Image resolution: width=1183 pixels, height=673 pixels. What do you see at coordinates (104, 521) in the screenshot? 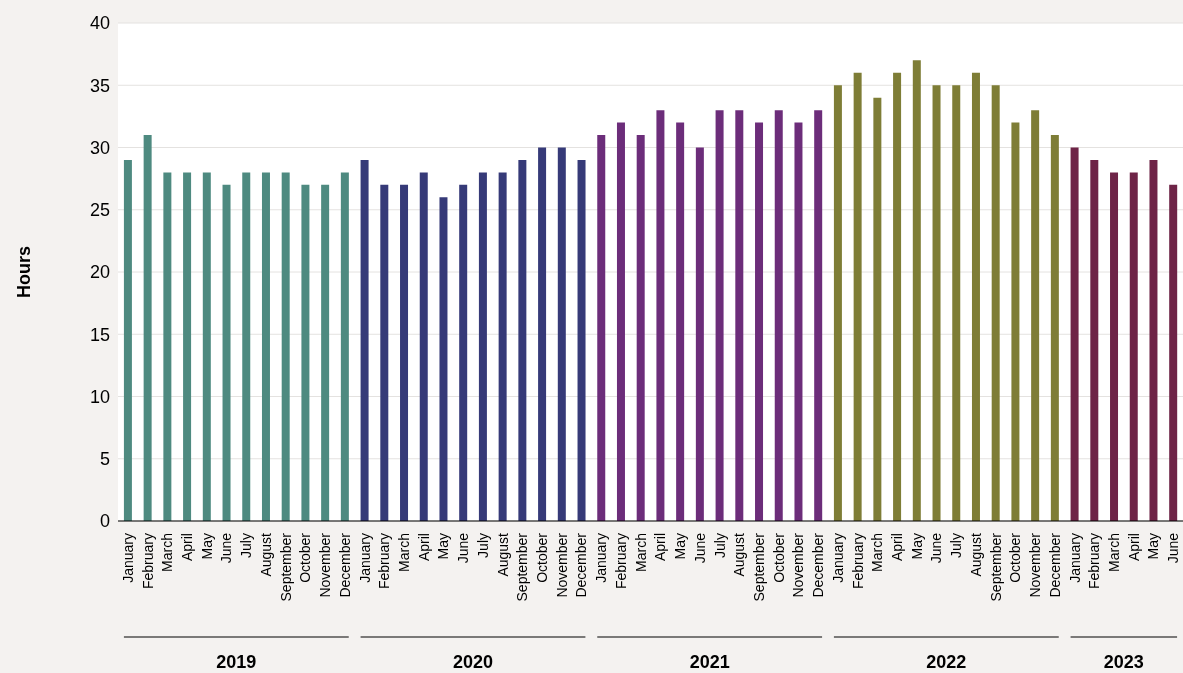
I see `y-tick-label: 0` at bounding box center [104, 521].